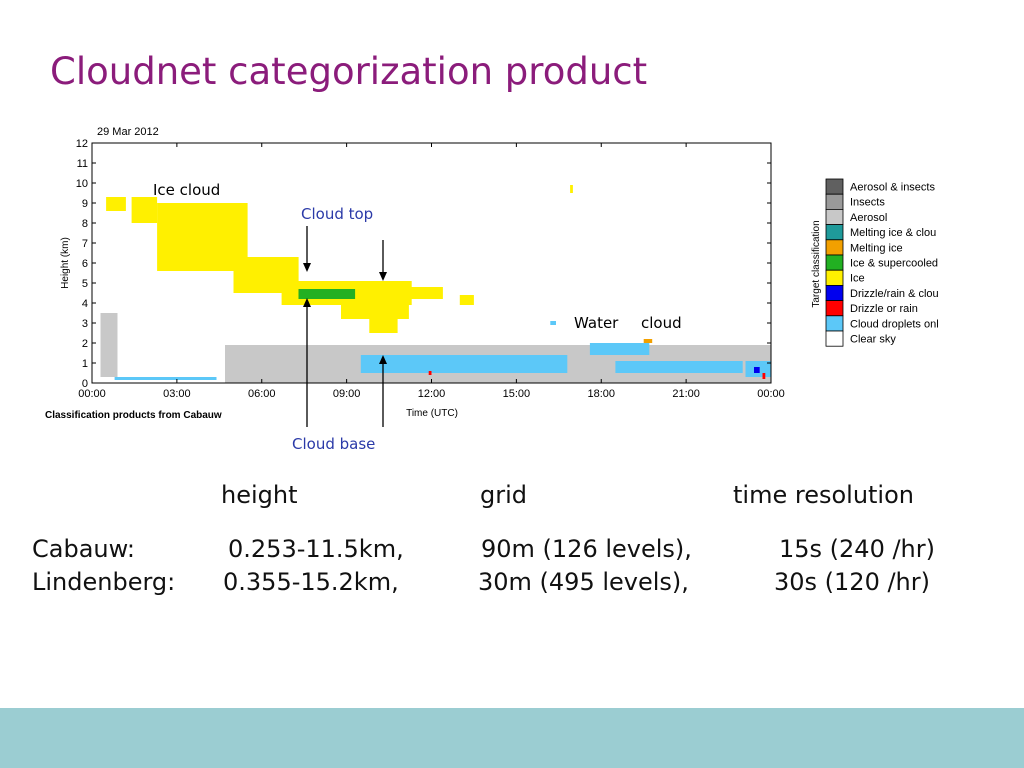  What do you see at coordinates (85, 324) in the screenshot?
I see `y-tick-label: 3` at bounding box center [85, 324].